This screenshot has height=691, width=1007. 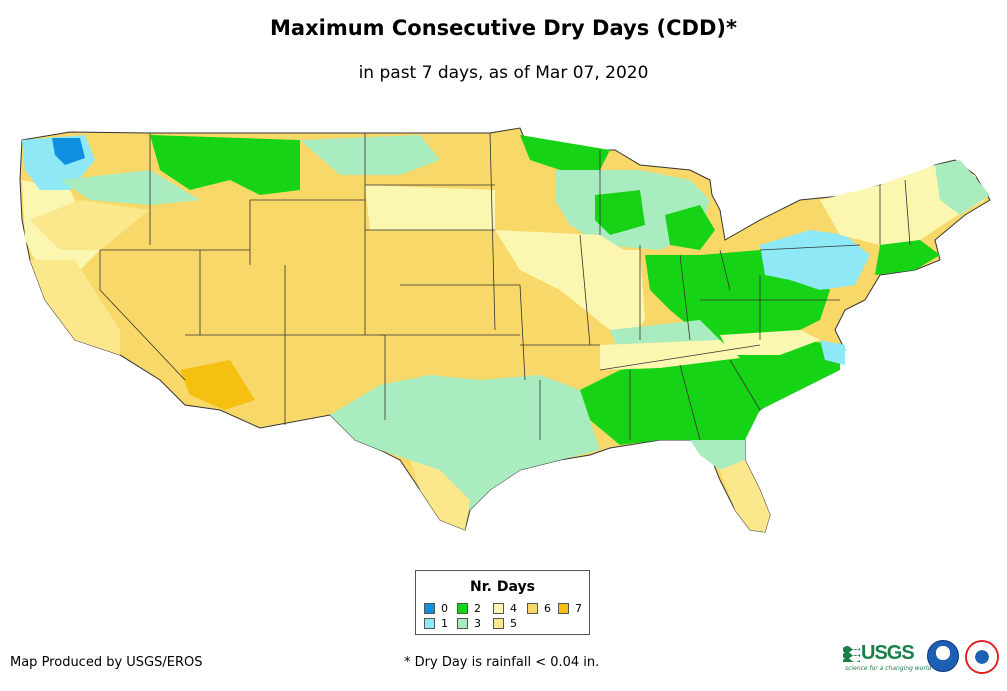 I want to click on region-oregon-light, so click(x=90, y=225).